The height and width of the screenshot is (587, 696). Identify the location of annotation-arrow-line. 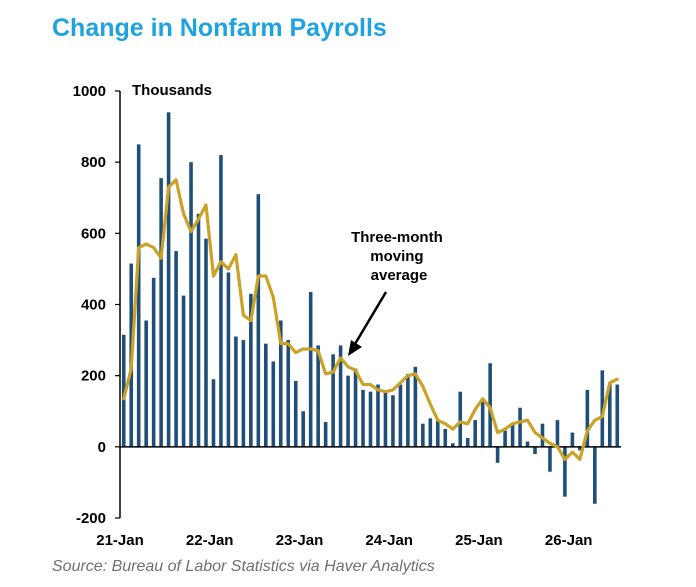
(370, 318).